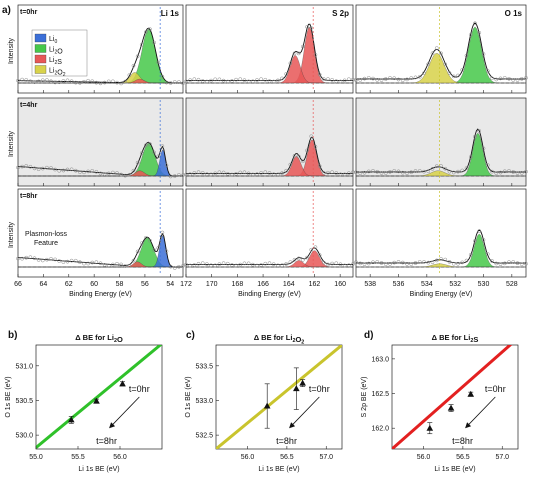 The image size is (533, 493). Describe the element at coordinates (29, 105) in the screenshot. I see `time-label: t=4hr` at that location.